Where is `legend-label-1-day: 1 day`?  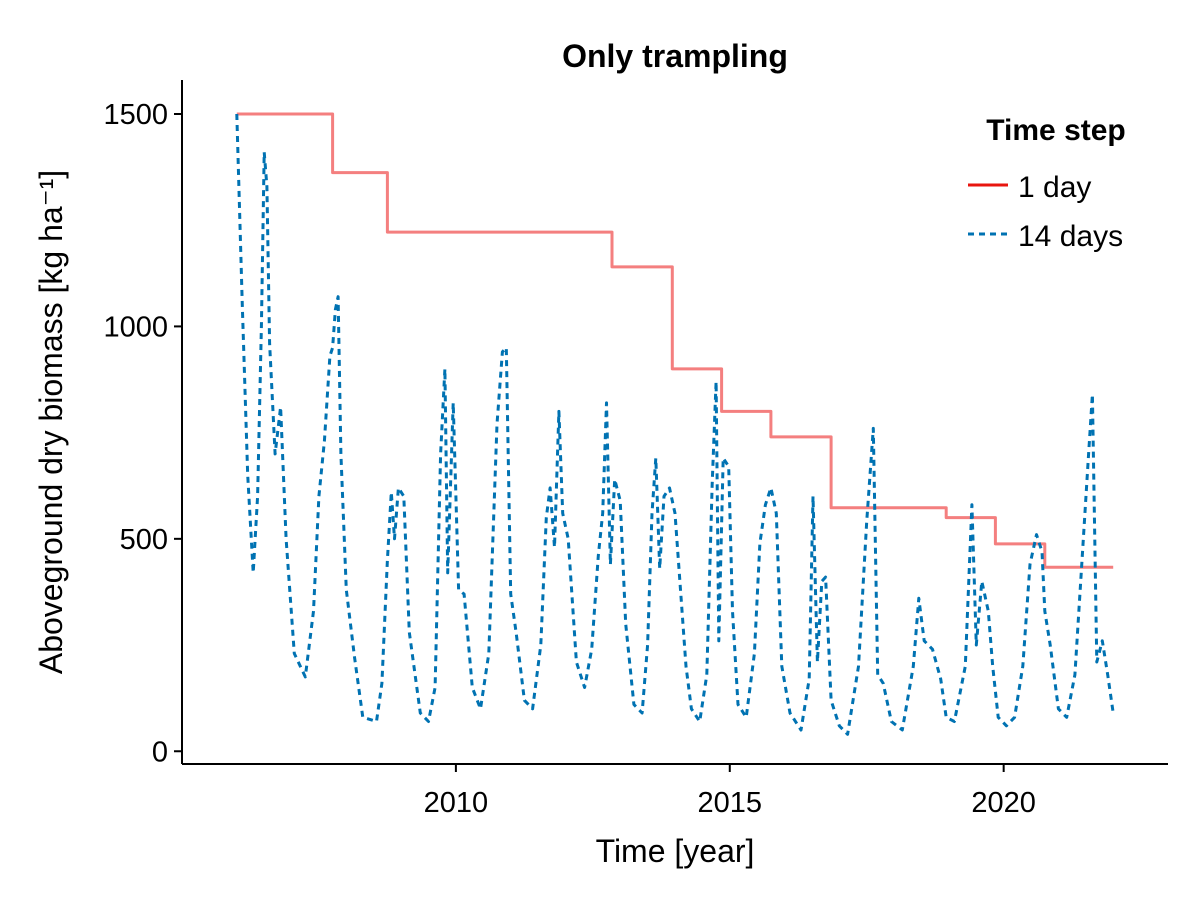 legend-label-1-day: 1 day is located at coordinates (1054, 187).